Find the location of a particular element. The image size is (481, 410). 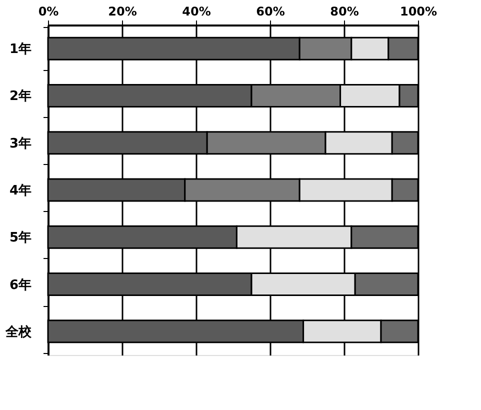

x-tick-label: 100% is located at coordinates (419, 11).